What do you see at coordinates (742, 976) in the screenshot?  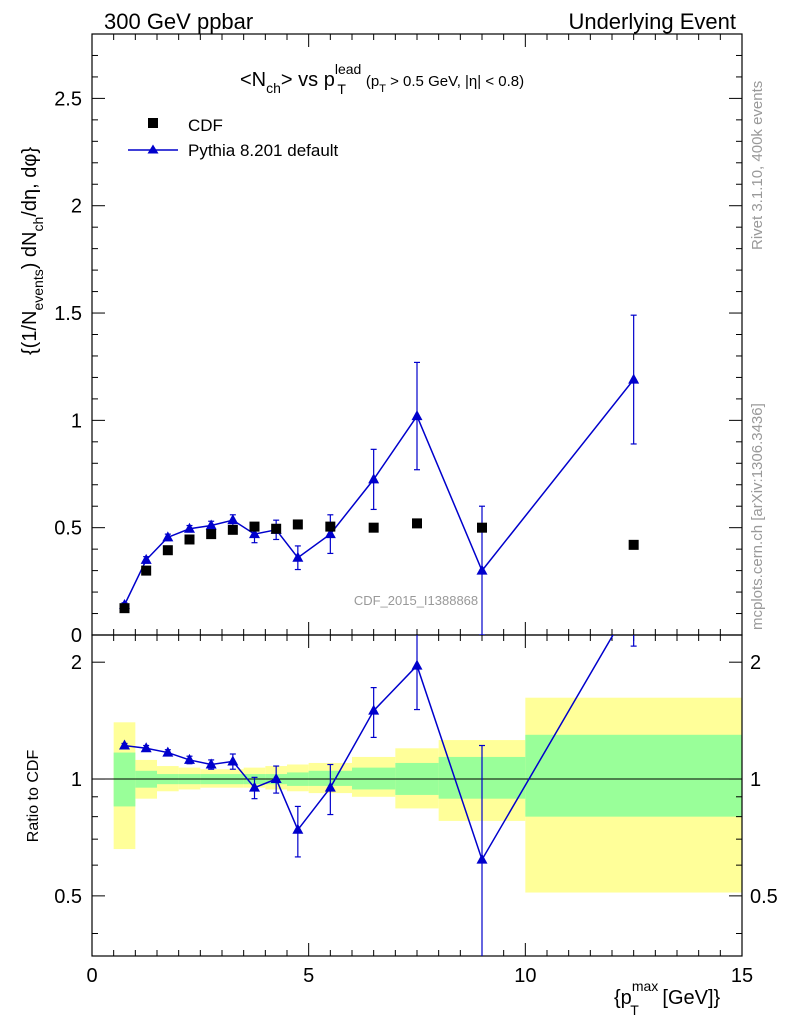 I see `x-tick-label: 15` at bounding box center [742, 976].